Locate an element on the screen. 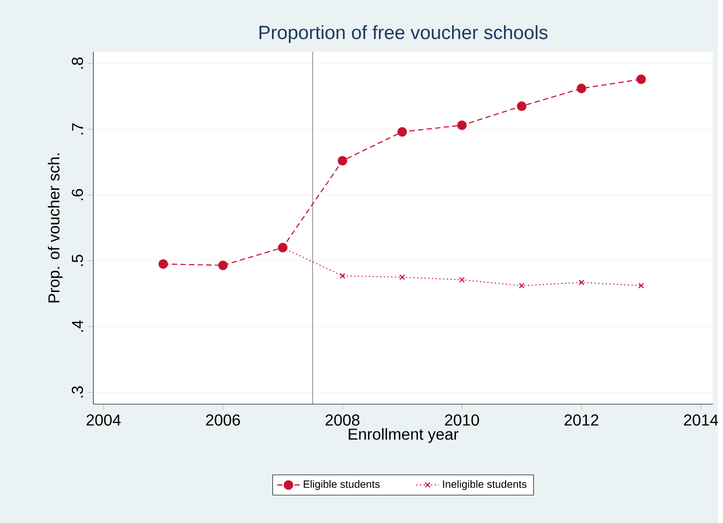 This screenshot has width=723, height=523. x-tick-label: 2006 is located at coordinates (223, 420).